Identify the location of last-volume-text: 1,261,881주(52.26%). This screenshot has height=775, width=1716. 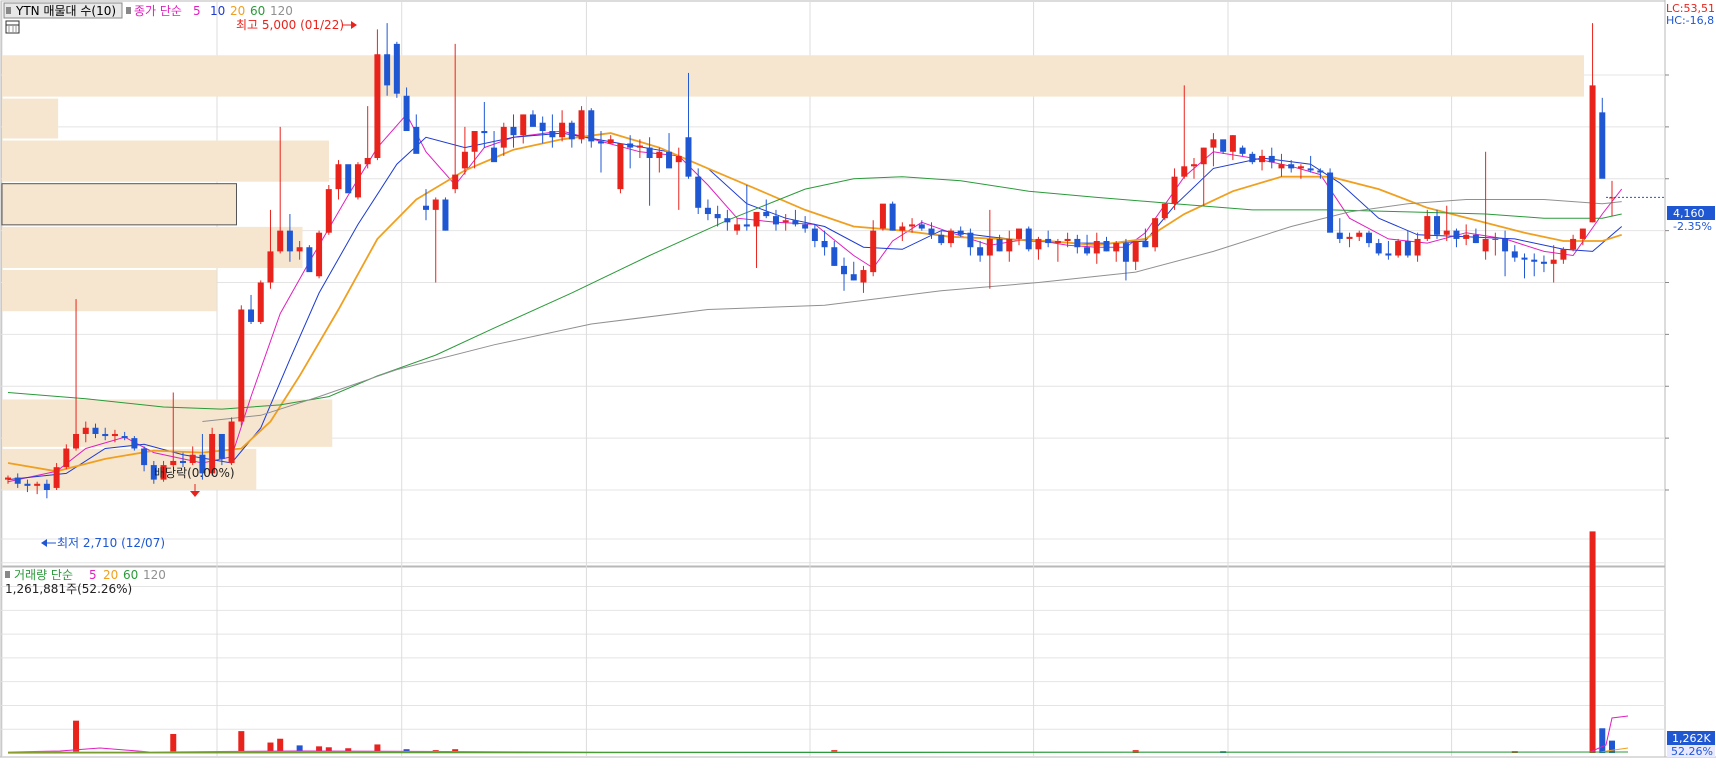
(68, 589).